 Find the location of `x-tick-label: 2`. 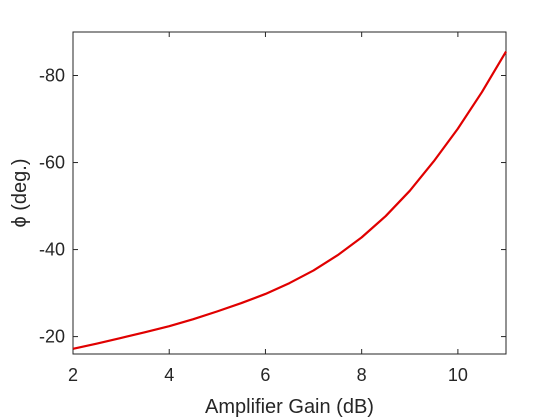

x-tick-label: 2 is located at coordinates (73, 375).